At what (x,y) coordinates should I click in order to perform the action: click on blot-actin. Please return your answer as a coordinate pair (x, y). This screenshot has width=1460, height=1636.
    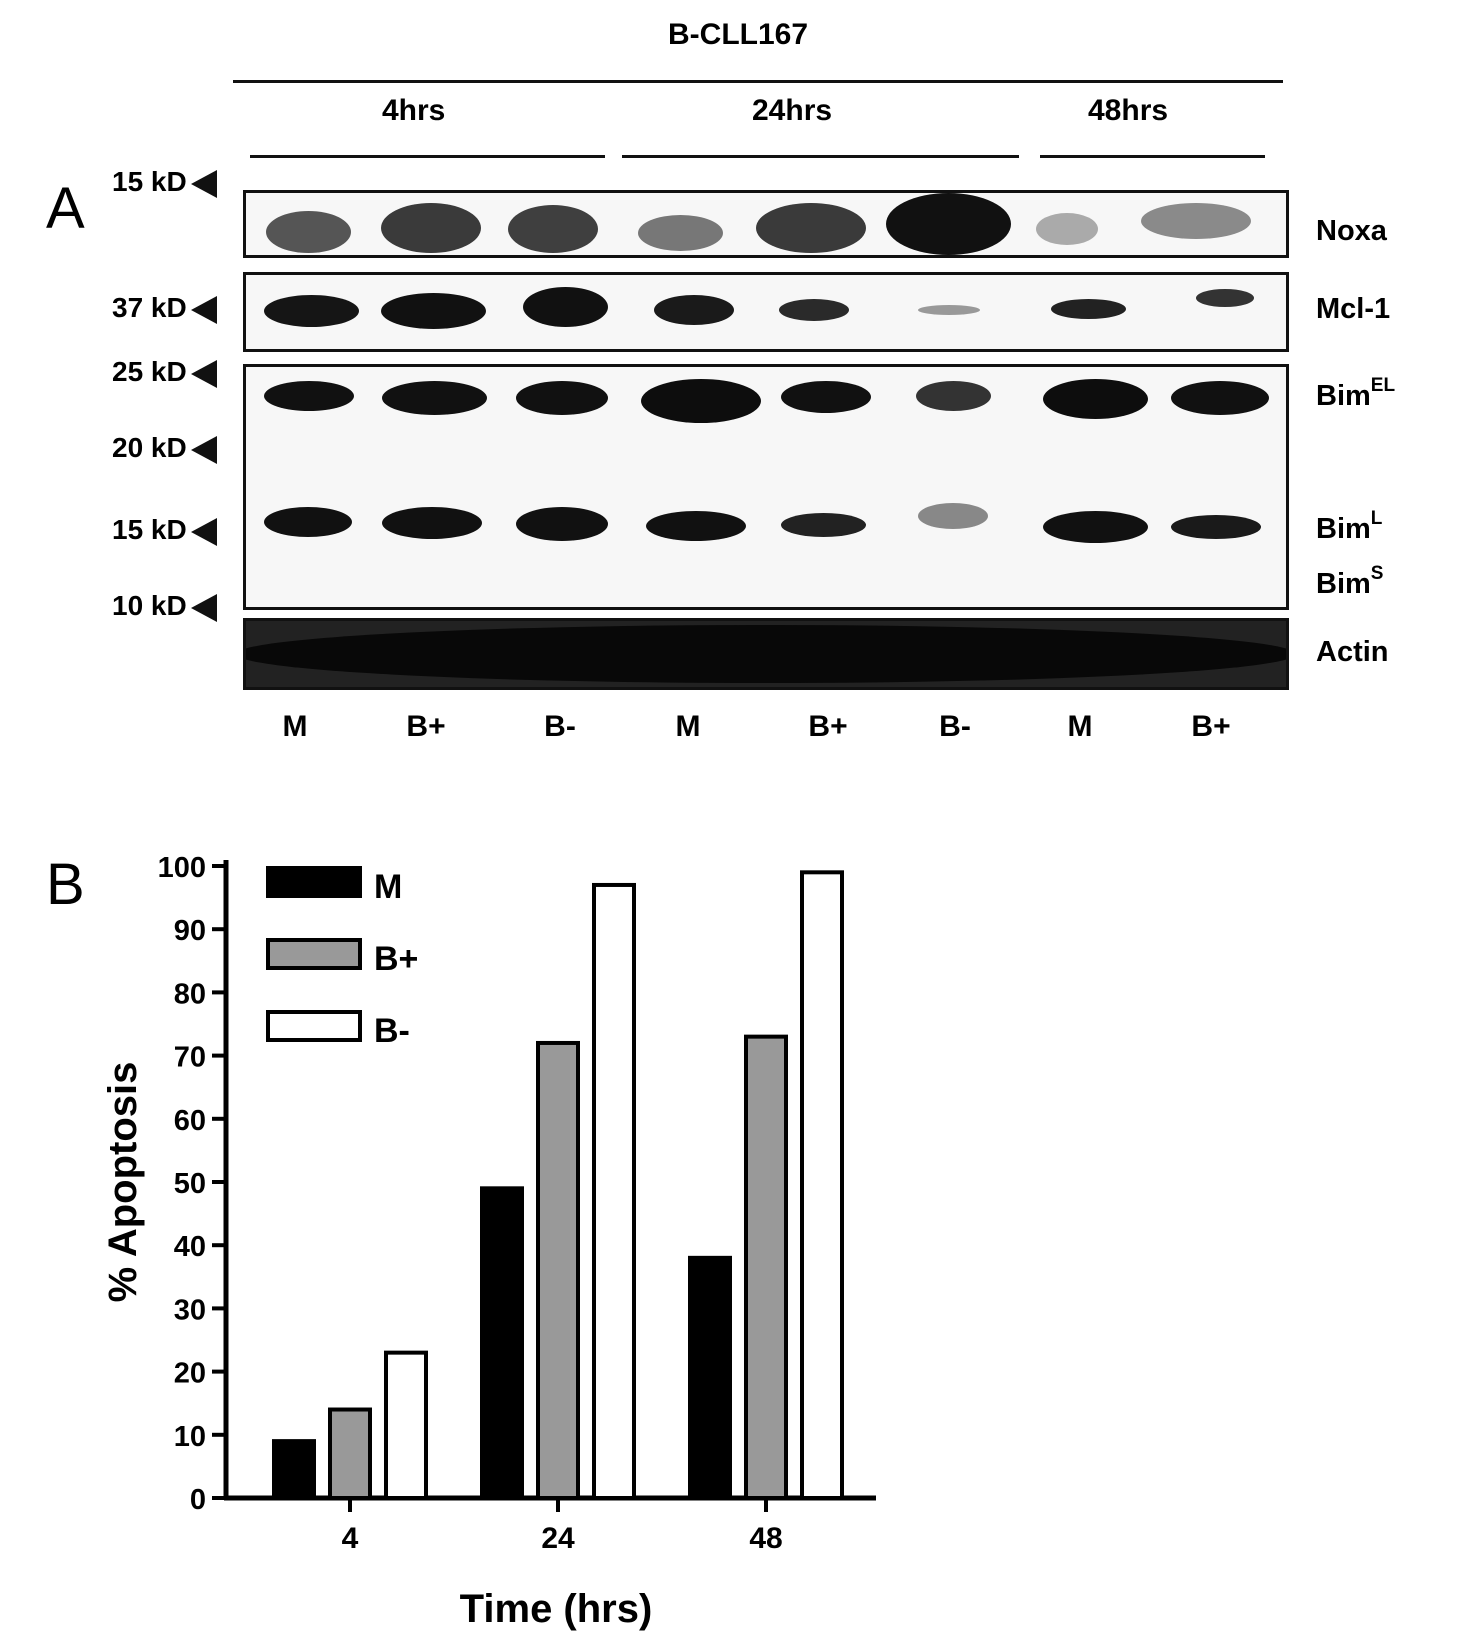
    Looking at the image, I should click on (766, 654).